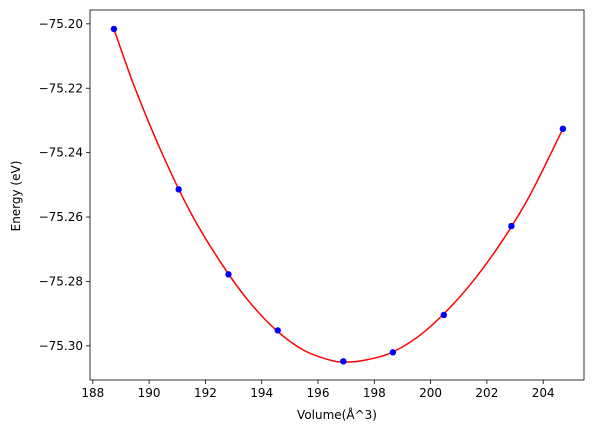 This screenshot has height=433, width=596. I want to click on x-tick-label: 194, so click(261, 393).